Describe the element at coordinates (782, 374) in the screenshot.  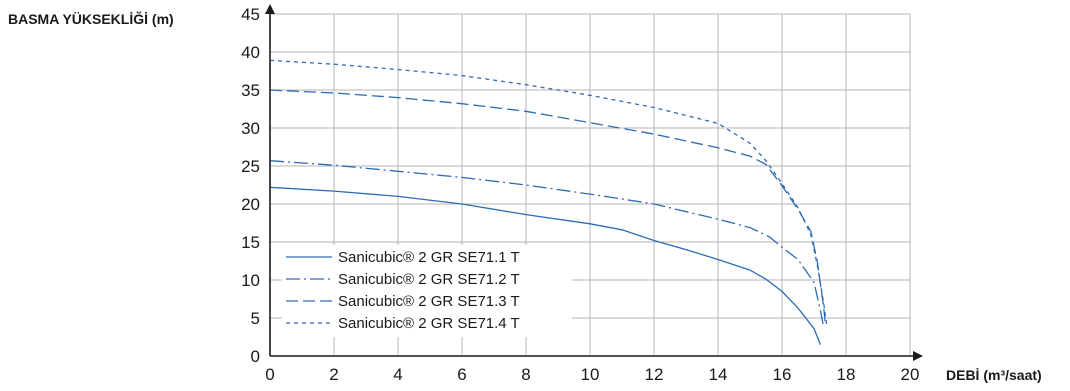
I see `x-tick-label: 16` at that location.